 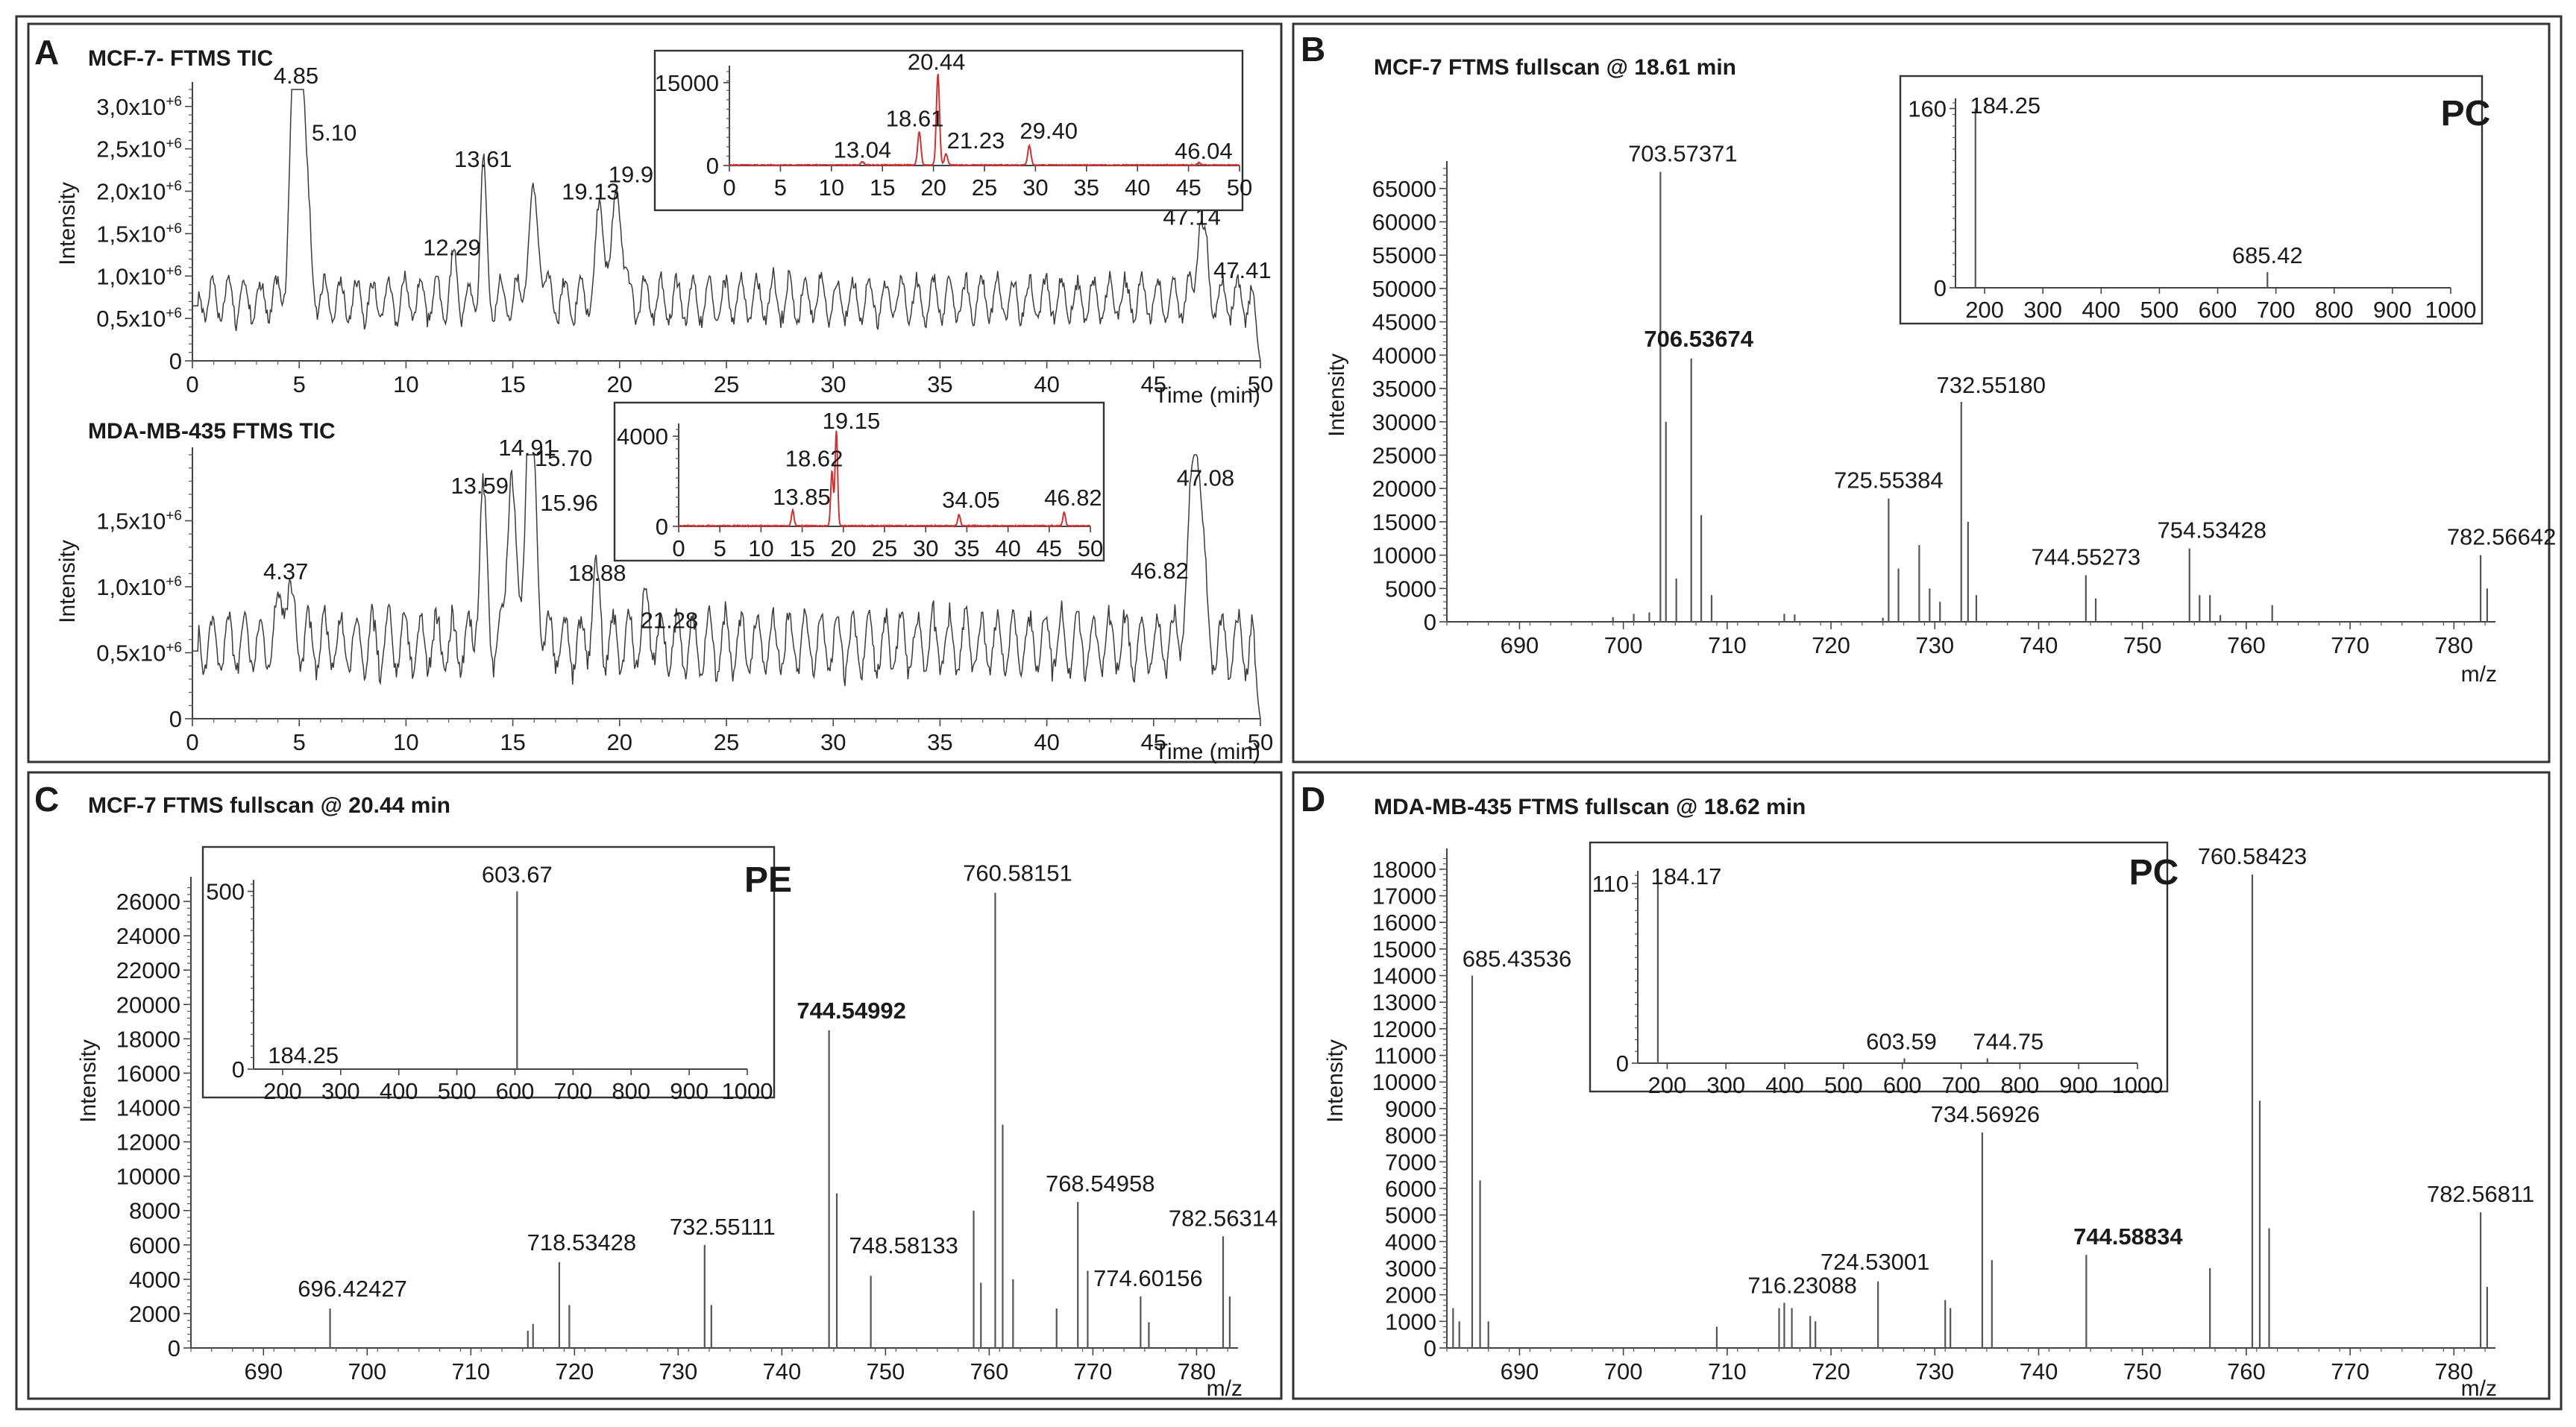 I want to click on panel-title-c: MCF-7 FTMS fullscan @ 20.44 min, so click(x=269, y=805).